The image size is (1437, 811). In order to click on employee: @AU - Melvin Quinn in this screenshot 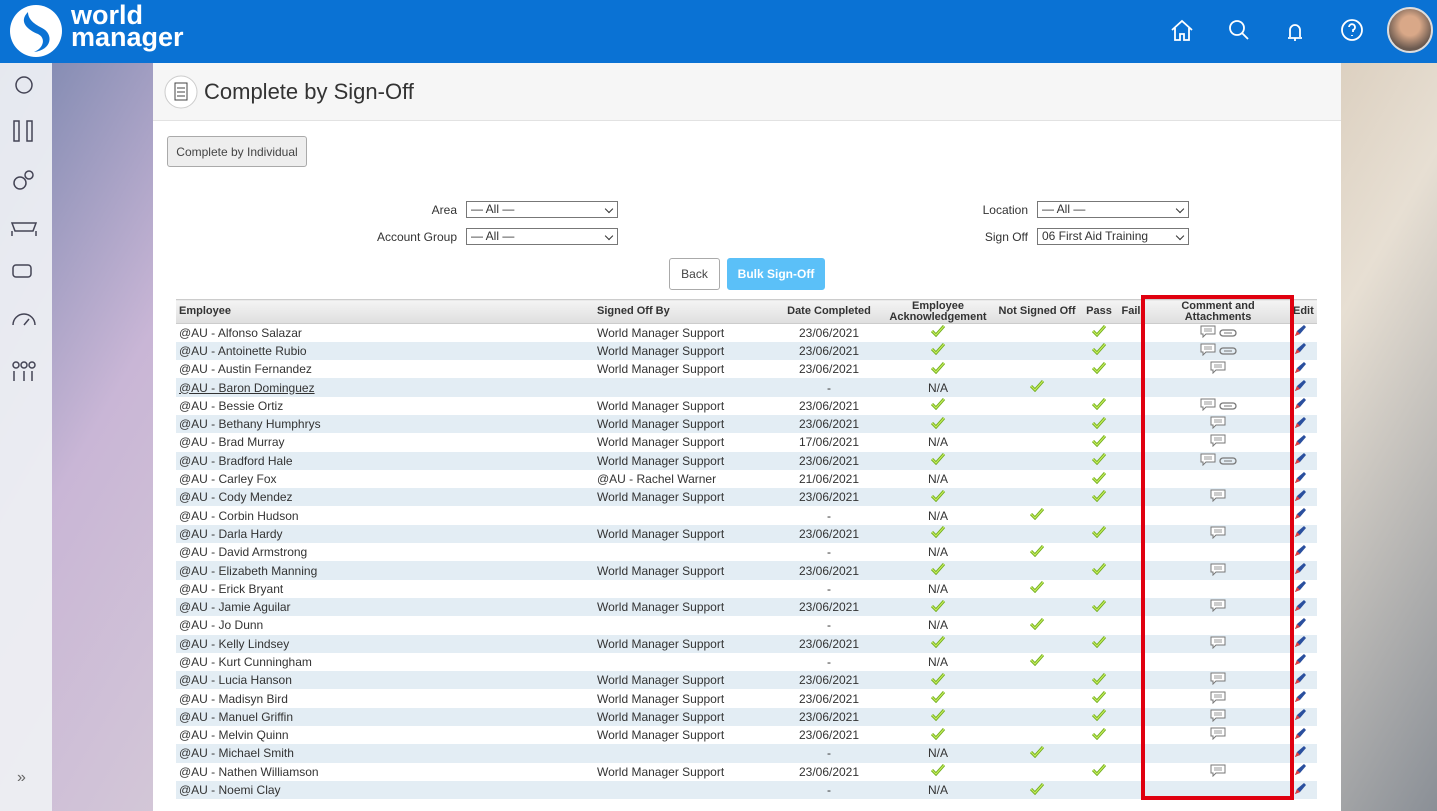, I will do `click(385, 735)`.